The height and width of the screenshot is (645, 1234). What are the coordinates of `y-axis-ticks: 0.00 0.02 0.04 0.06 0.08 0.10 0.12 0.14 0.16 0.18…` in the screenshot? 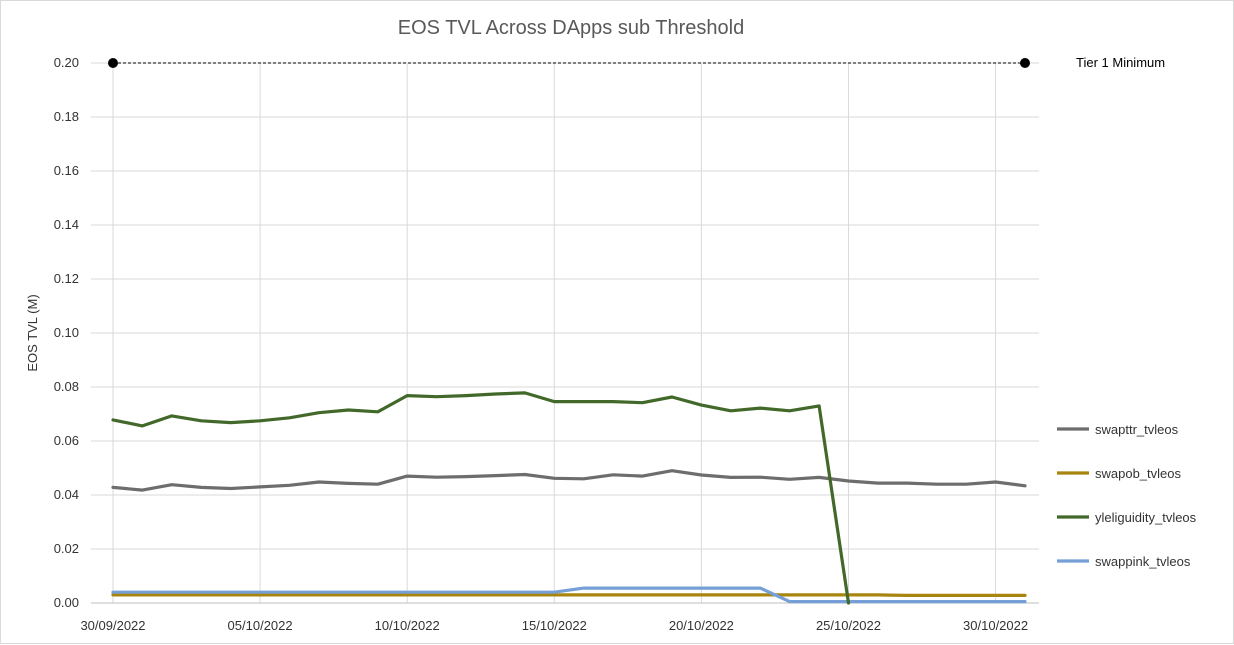 It's located at (66, 332).